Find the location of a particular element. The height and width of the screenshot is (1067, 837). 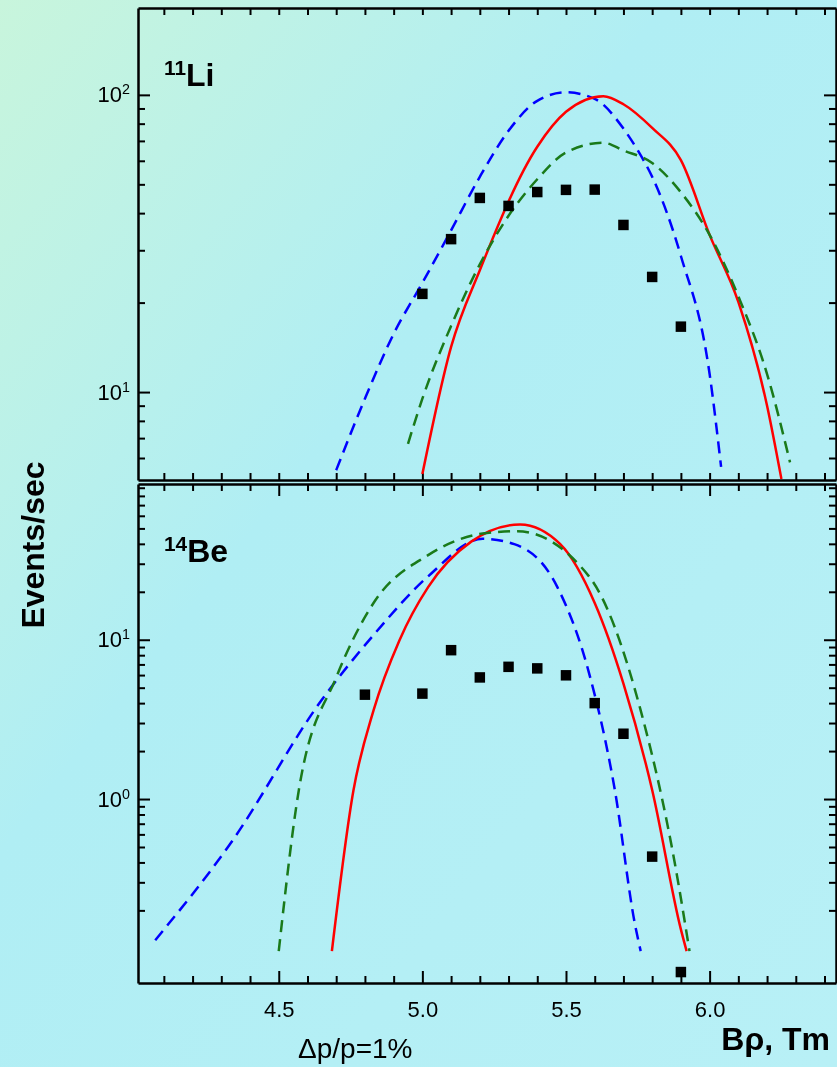

line-series is located at coordinates (599, 302).